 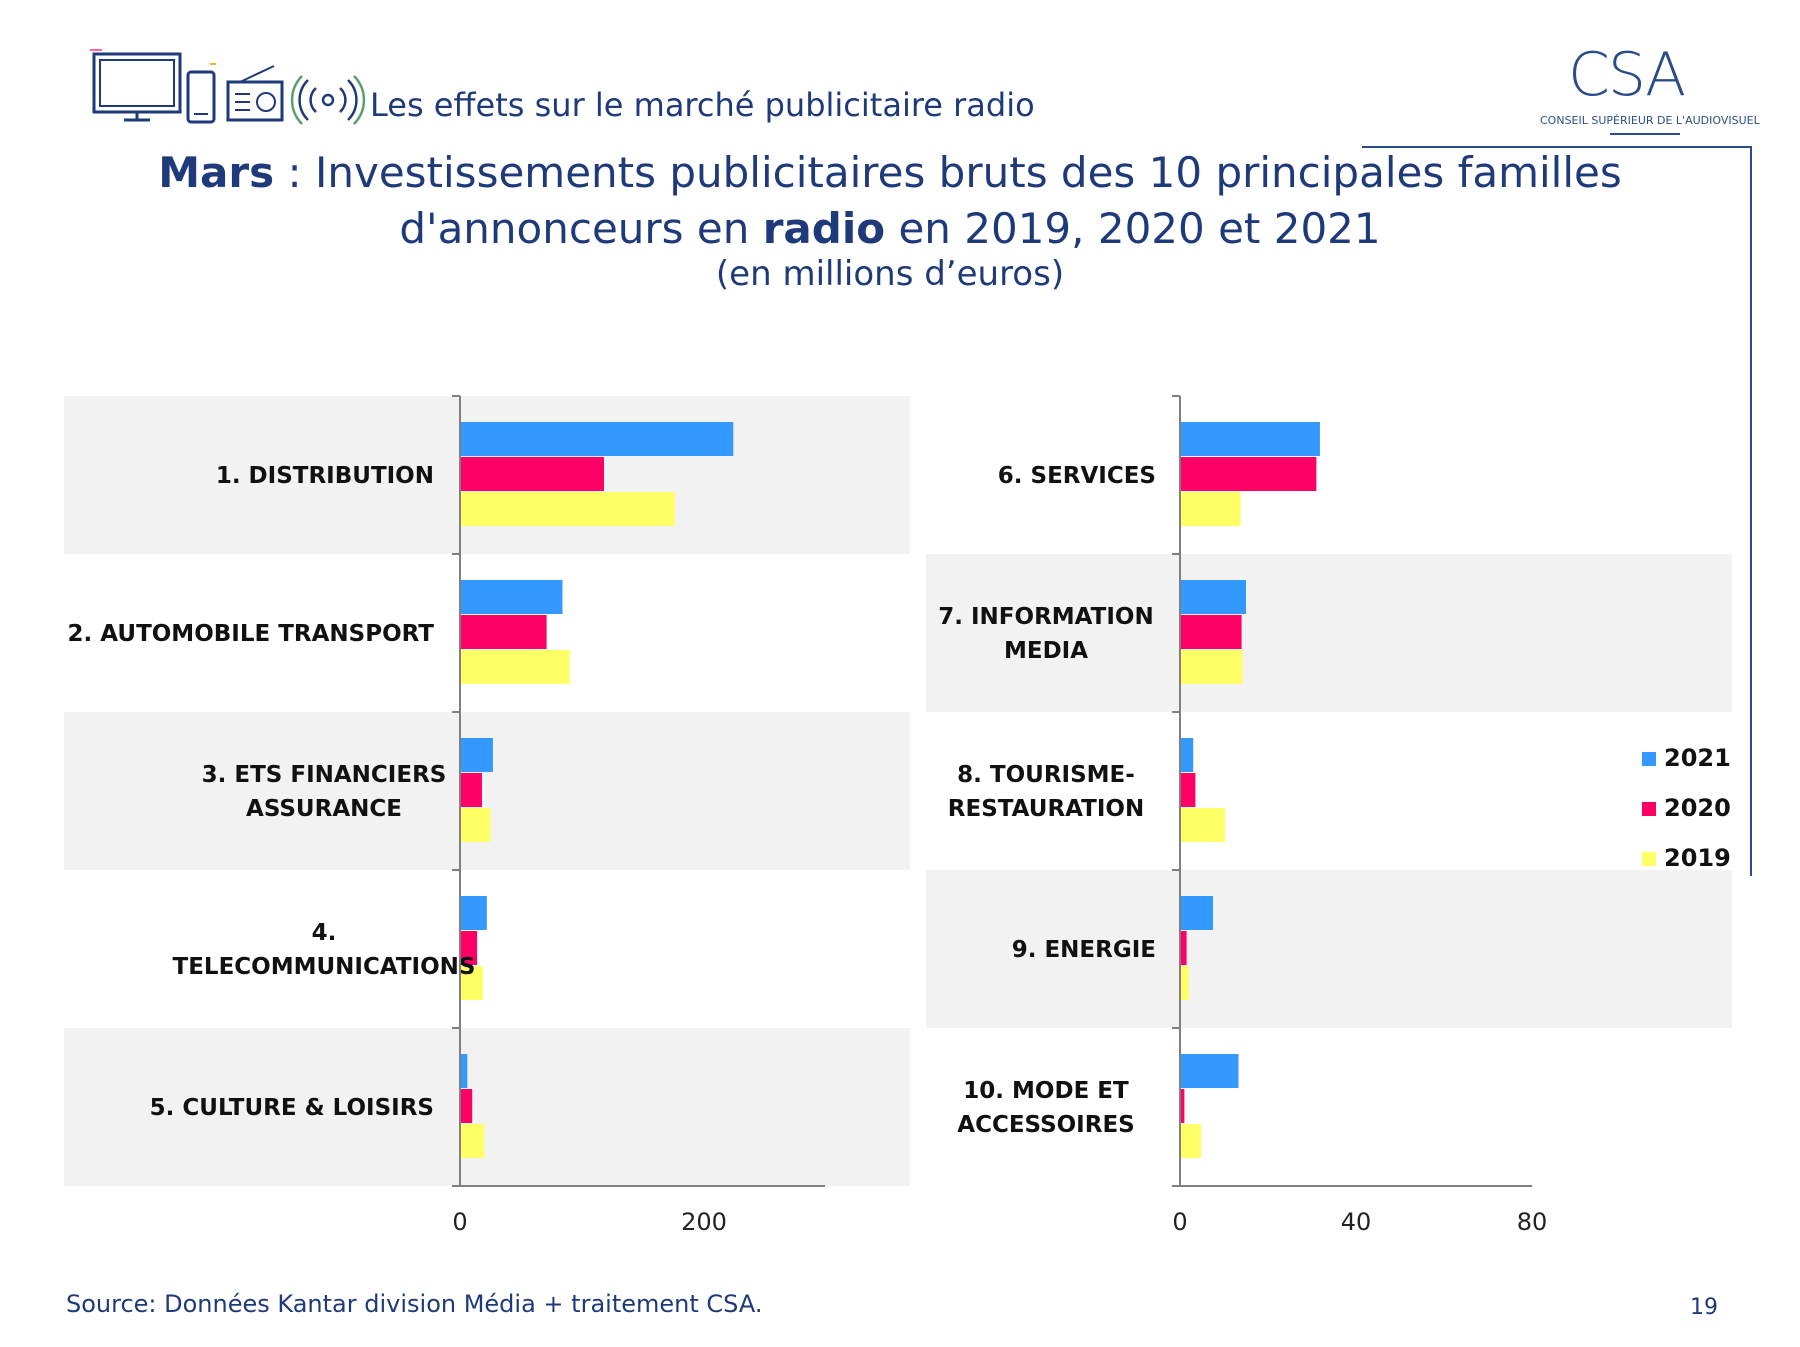 I want to click on tv-icon, so click(x=136, y=85).